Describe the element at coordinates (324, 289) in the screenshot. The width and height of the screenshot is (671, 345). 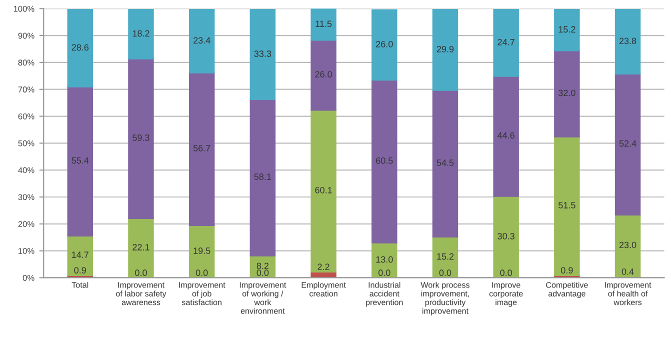
I see `x-tick-label: Employment creation` at that location.